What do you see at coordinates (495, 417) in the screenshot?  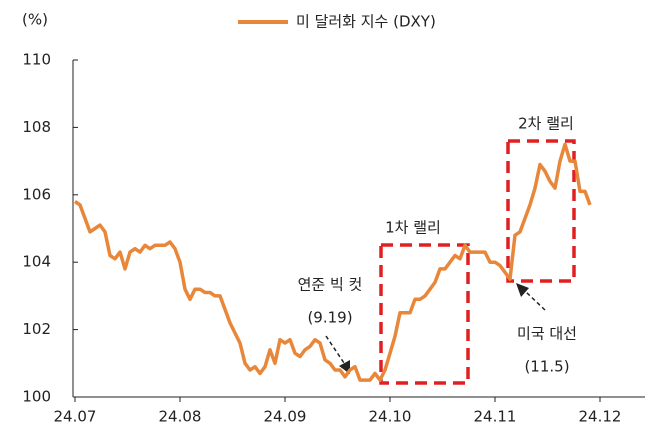 I see `x-tick-label: 24.11` at bounding box center [495, 417].